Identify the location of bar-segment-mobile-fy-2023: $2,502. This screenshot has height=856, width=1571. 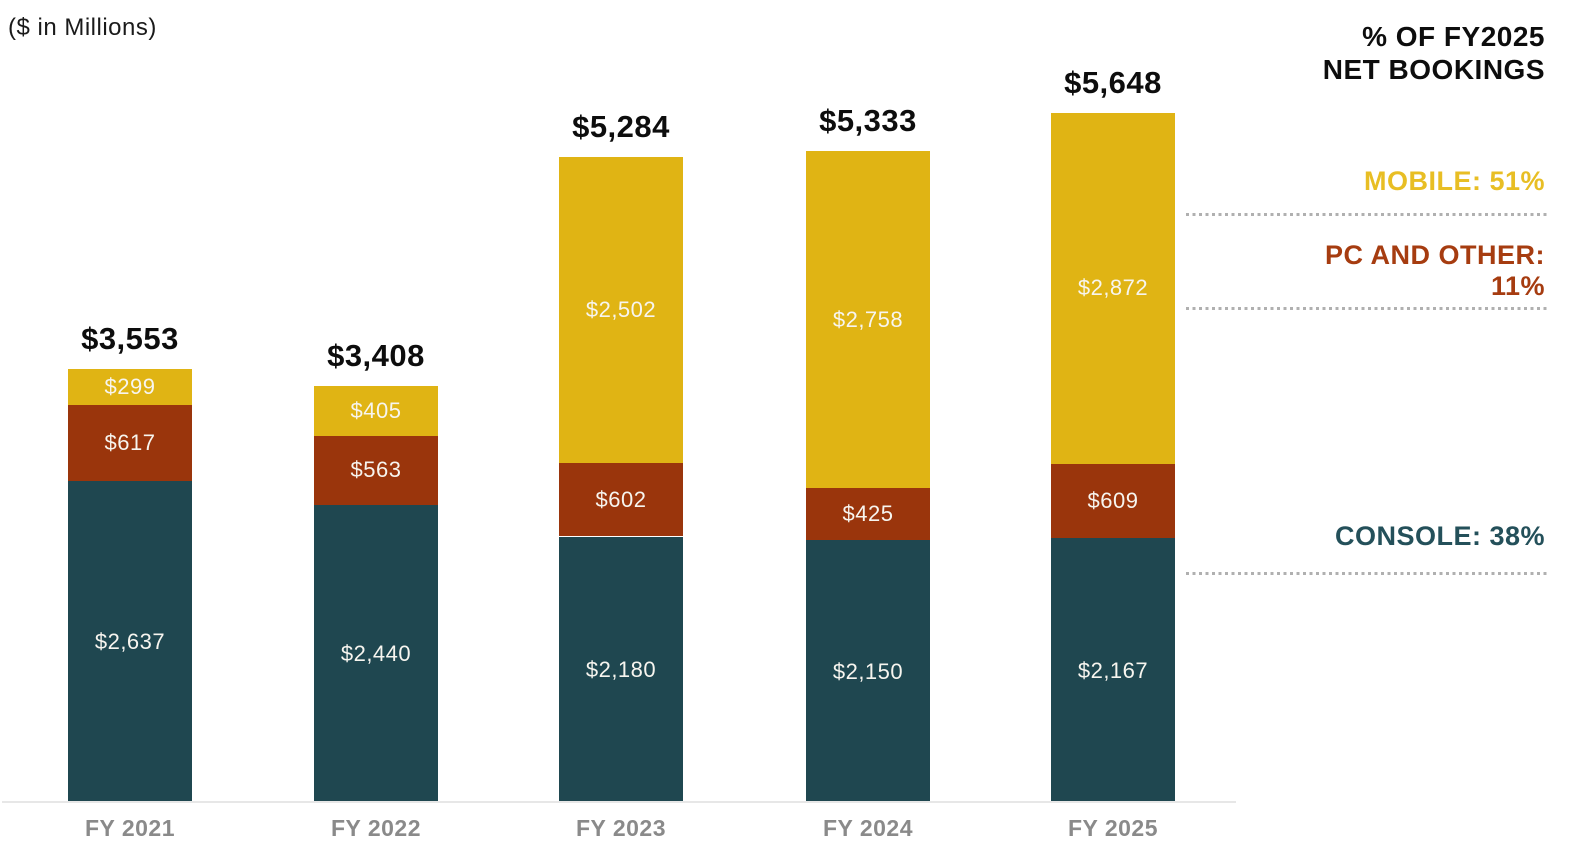
(621, 310).